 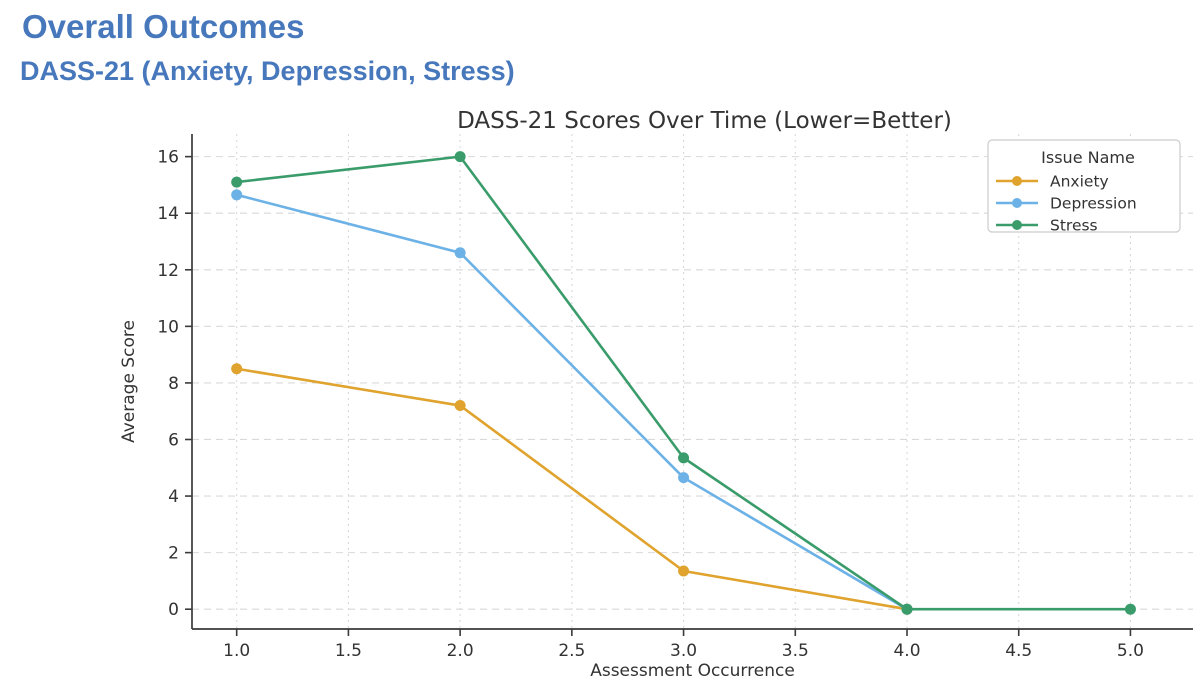 What do you see at coordinates (168, 158) in the screenshot?
I see `y-tick-label: 16` at bounding box center [168, 158].